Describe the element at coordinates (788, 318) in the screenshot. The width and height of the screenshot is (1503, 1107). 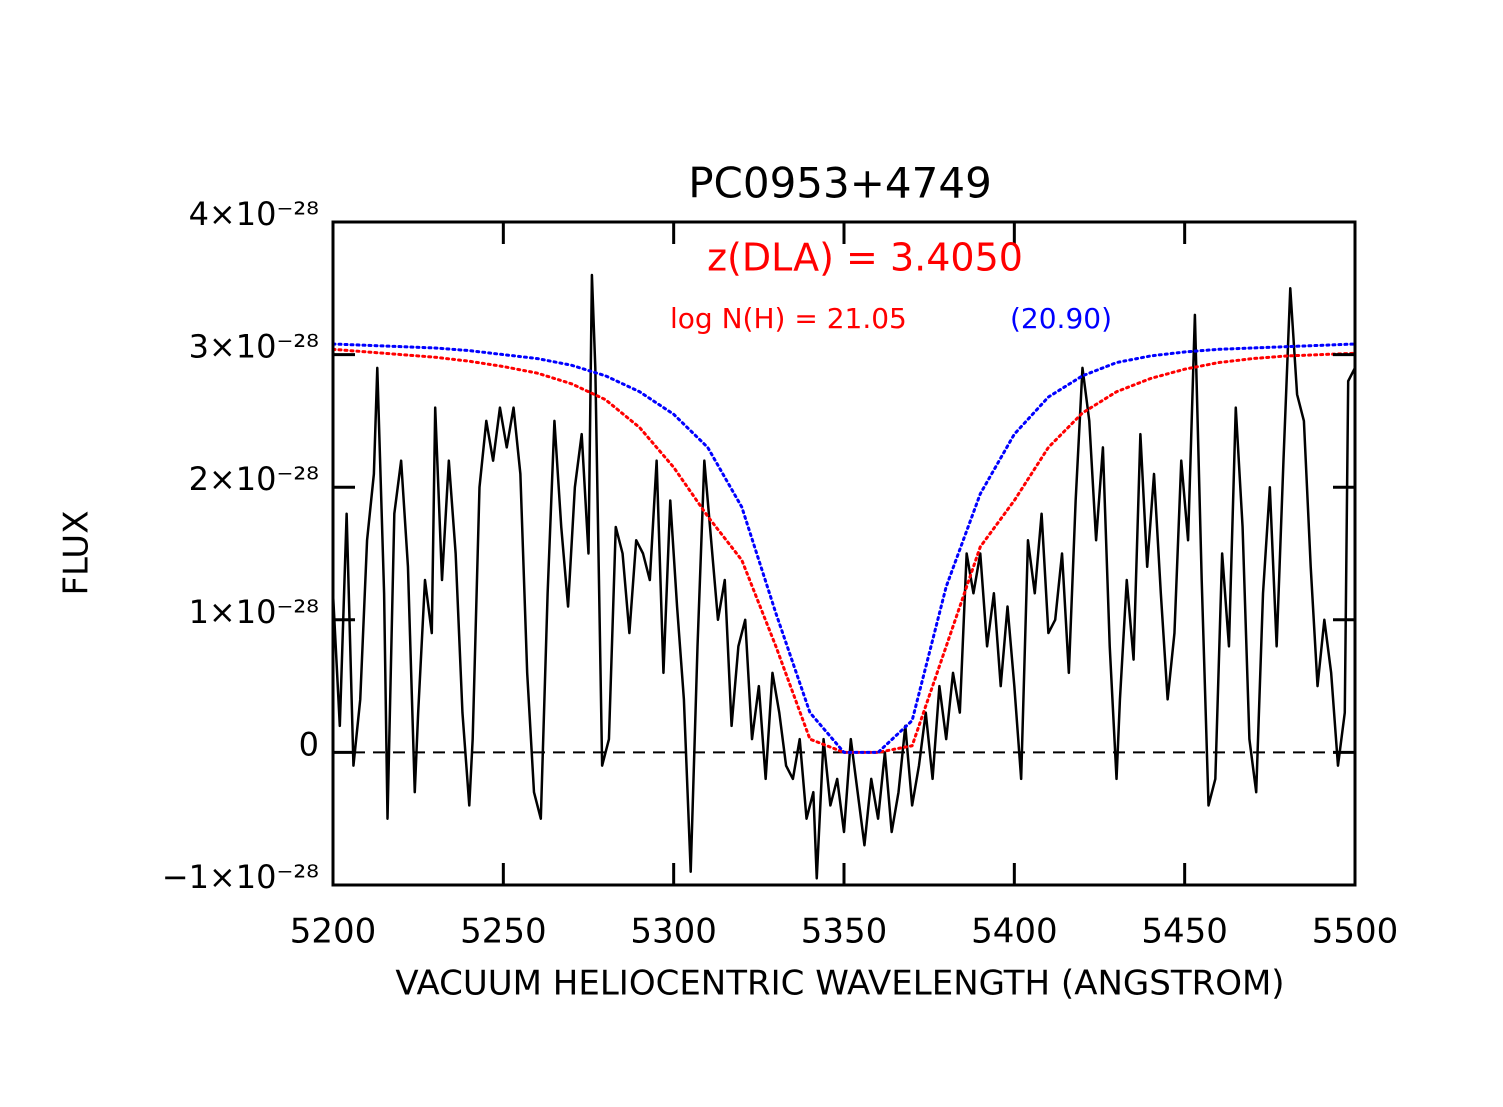
I see `annotation: log N(H) = 21.05` at that location.